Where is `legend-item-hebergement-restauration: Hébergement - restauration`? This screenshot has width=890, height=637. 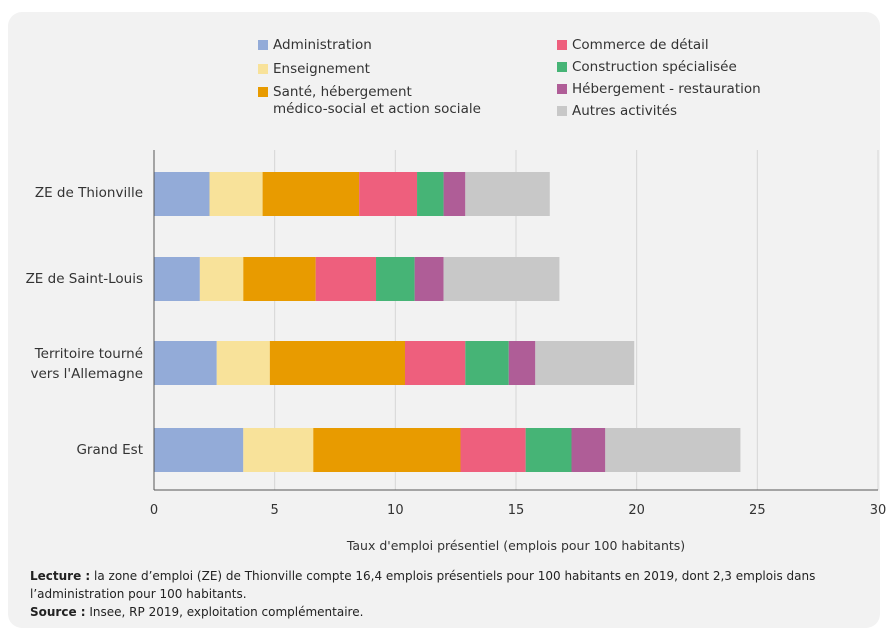
legend-item-hebergement-restauration: Hébergement - restauration is located at coordinates (659, 89).